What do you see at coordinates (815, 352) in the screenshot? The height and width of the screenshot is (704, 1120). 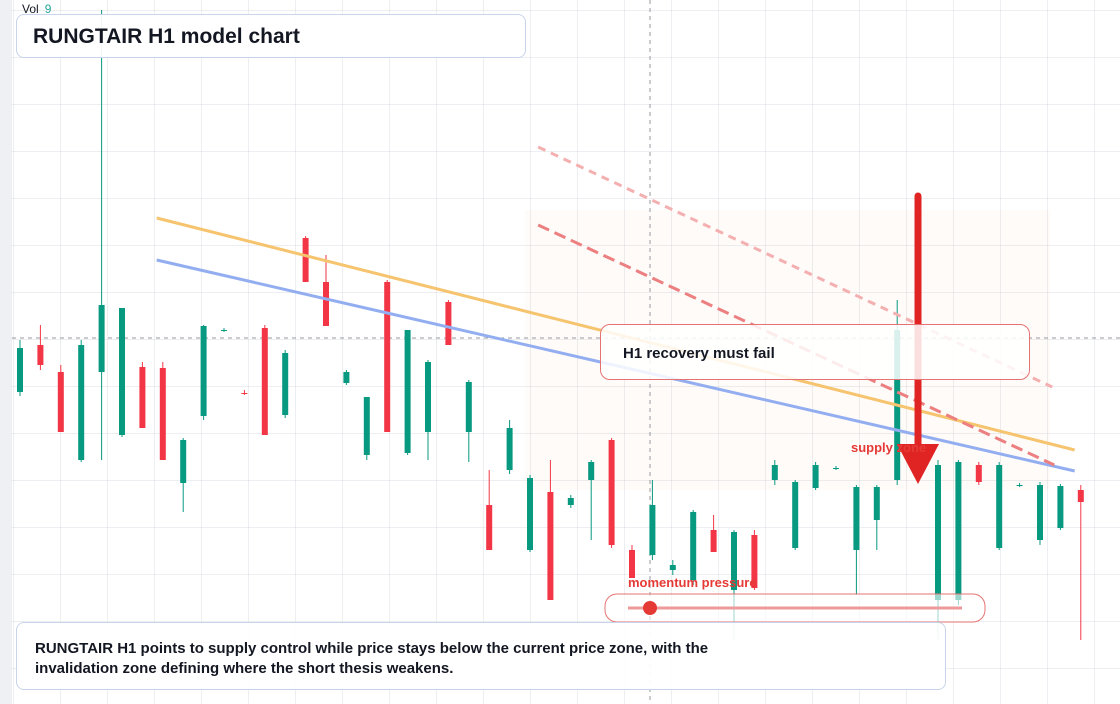 I see `callout: H1 recovery must fail` at bounding box center [815, 352].